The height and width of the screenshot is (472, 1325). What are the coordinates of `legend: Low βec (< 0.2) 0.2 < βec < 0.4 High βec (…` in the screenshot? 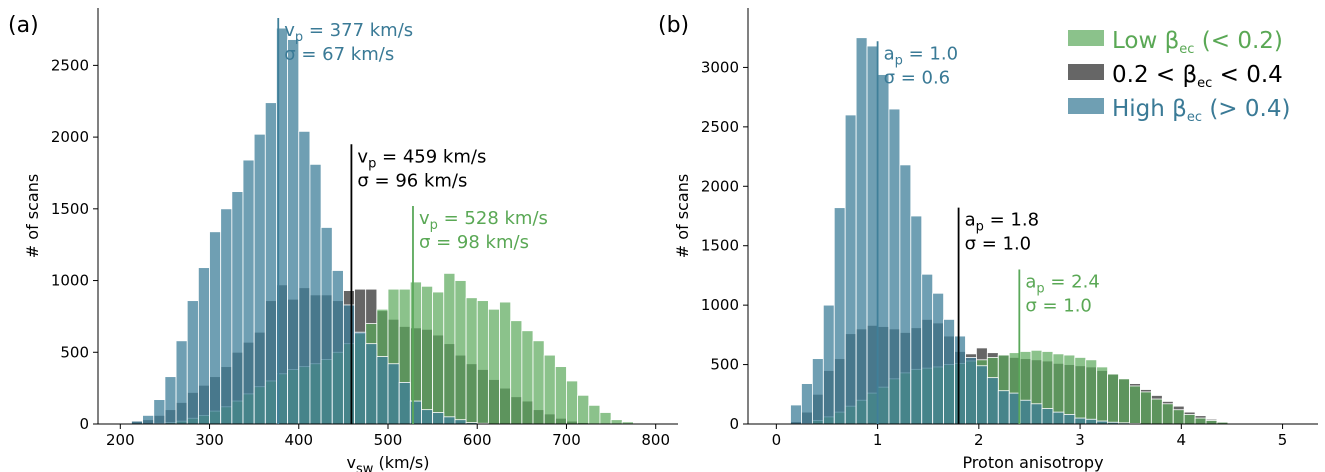 It's located at (1179, 76).